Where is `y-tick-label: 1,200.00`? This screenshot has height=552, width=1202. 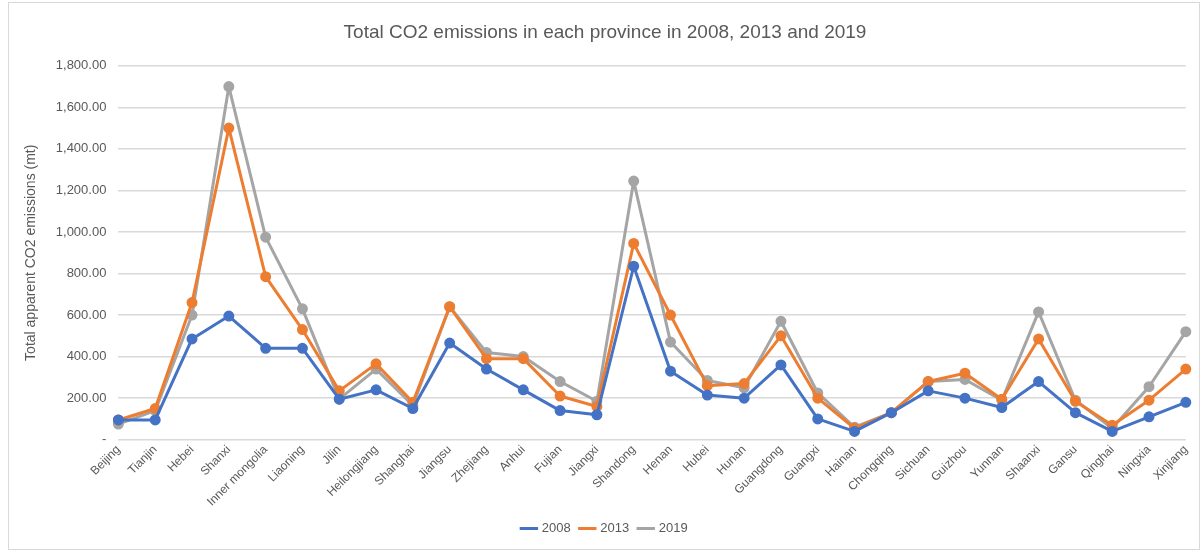 y-tick-label: 1,200.00 is located at coordinates (81, 190).